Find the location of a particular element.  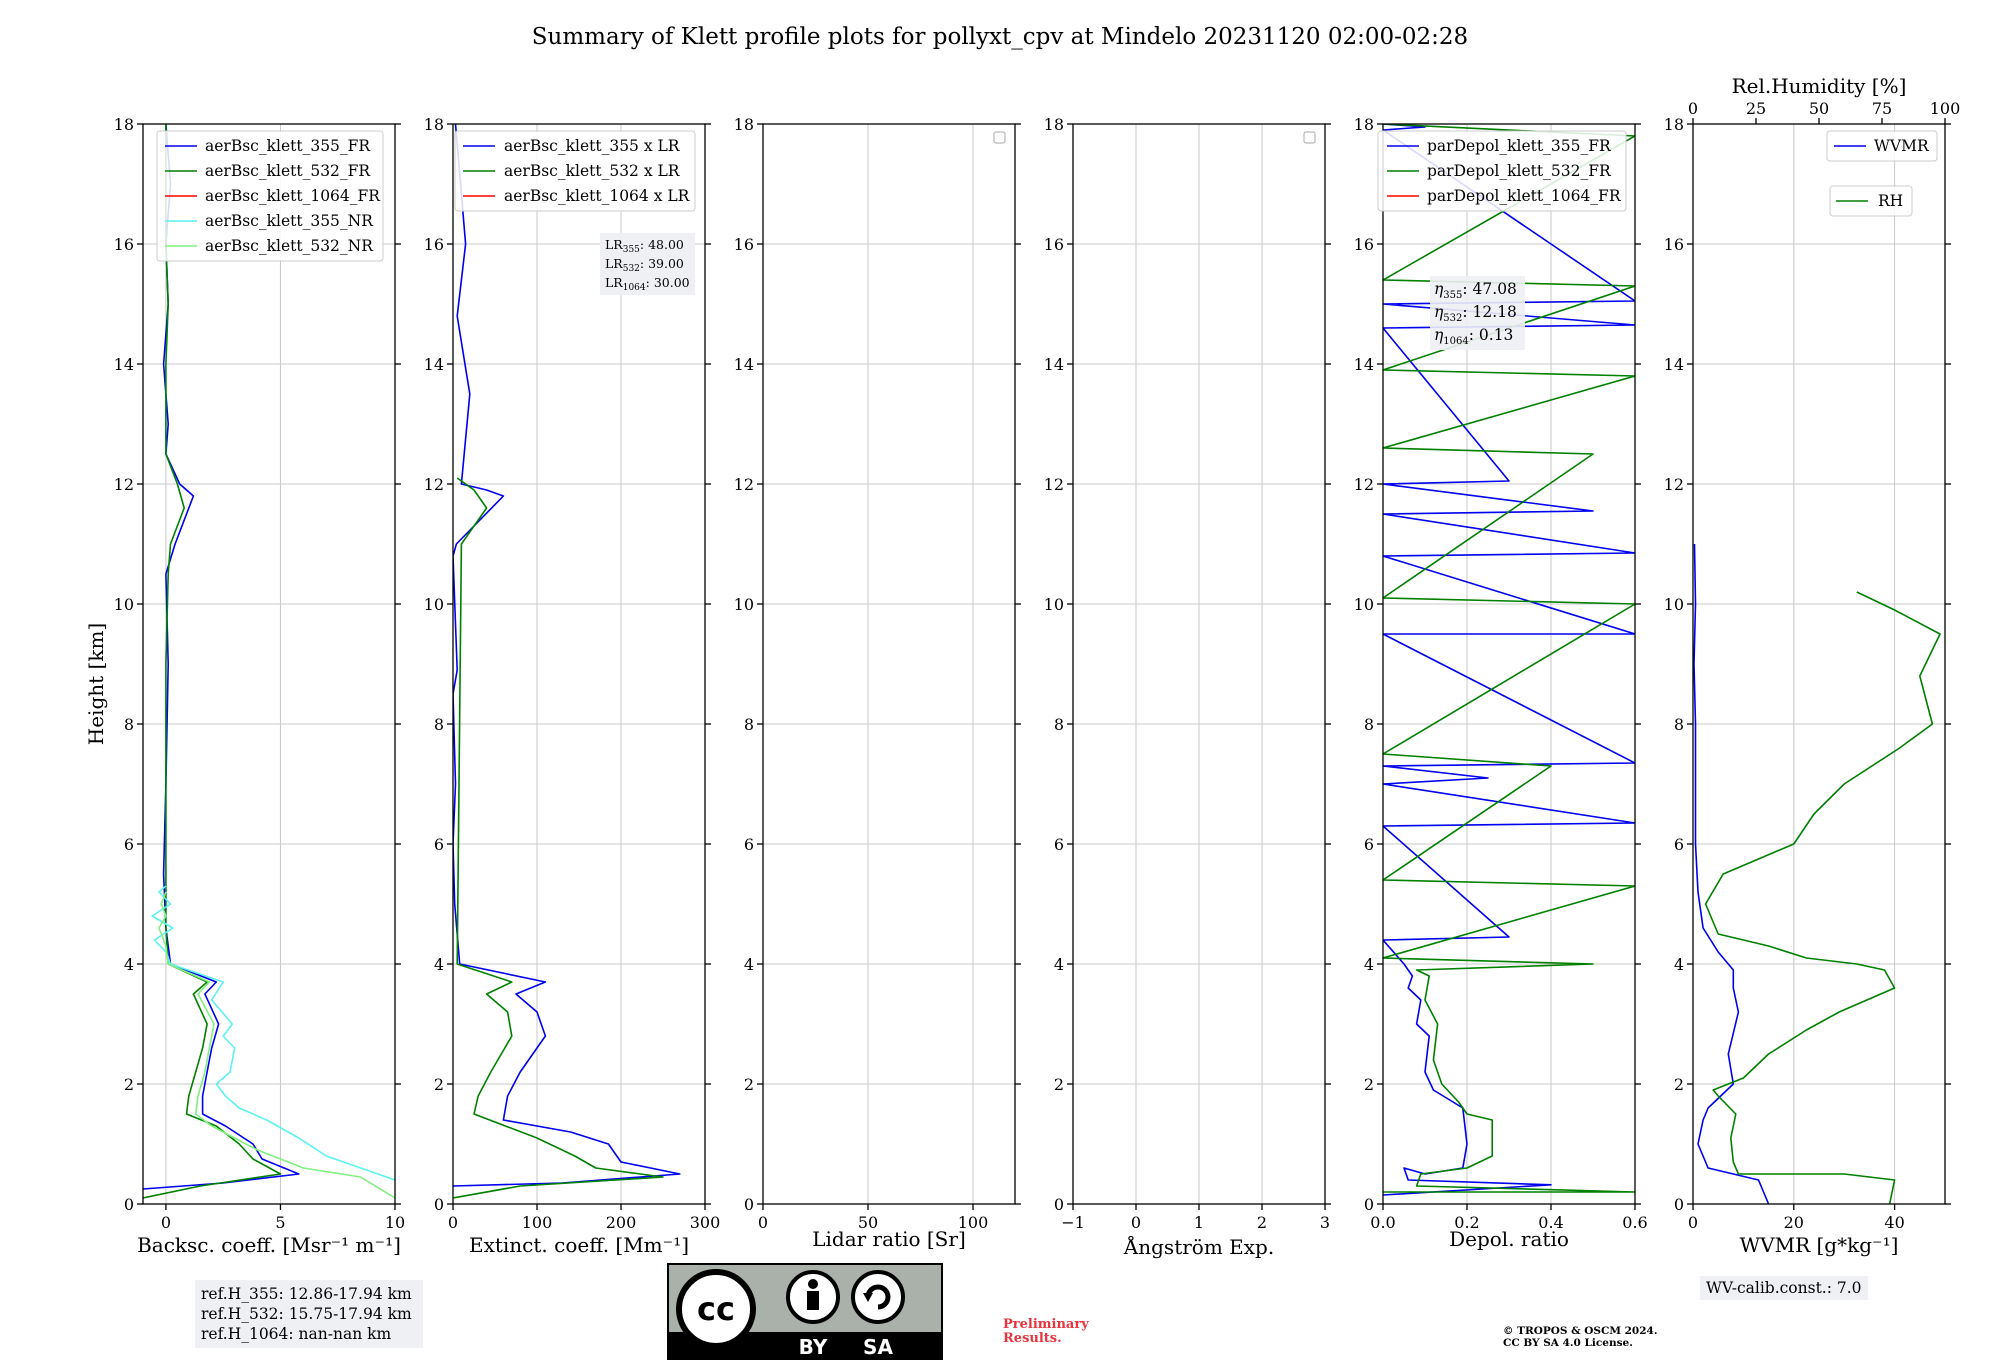

legend-item: RH is located at coordinates (1890, 201).